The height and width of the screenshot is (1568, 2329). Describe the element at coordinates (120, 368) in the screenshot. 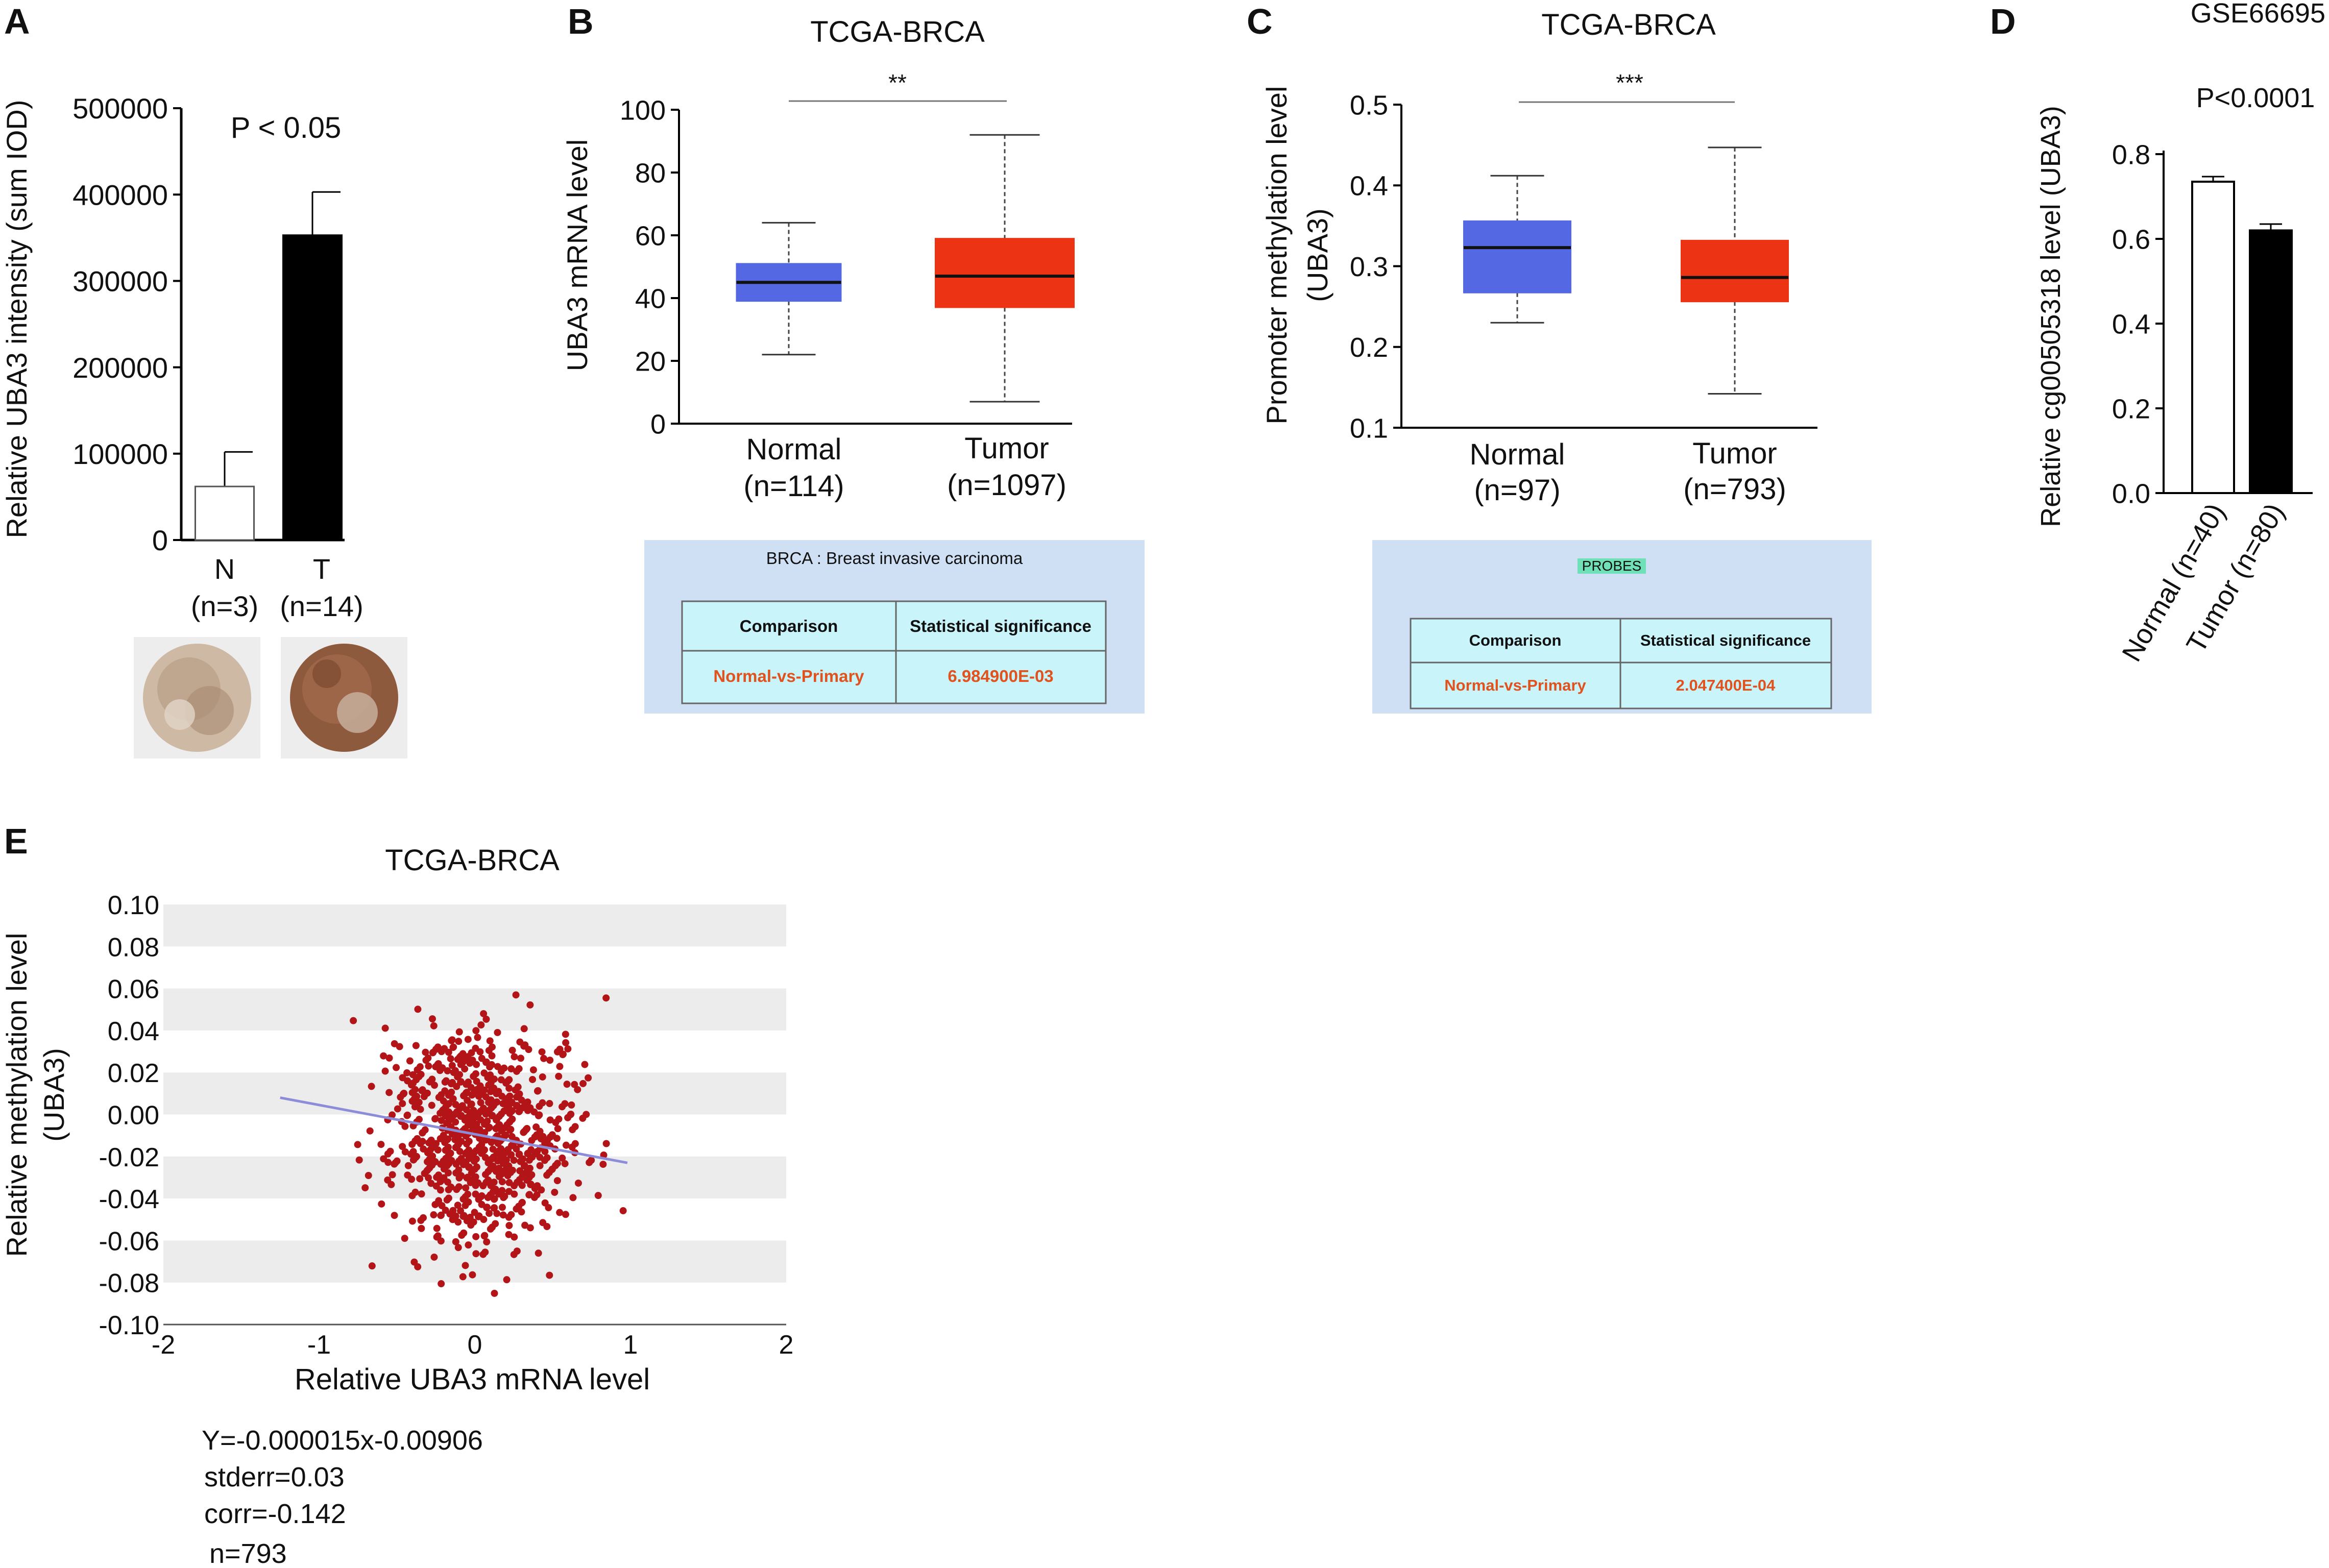

I see `panel-a-y-tick-label: 200000` at that location.